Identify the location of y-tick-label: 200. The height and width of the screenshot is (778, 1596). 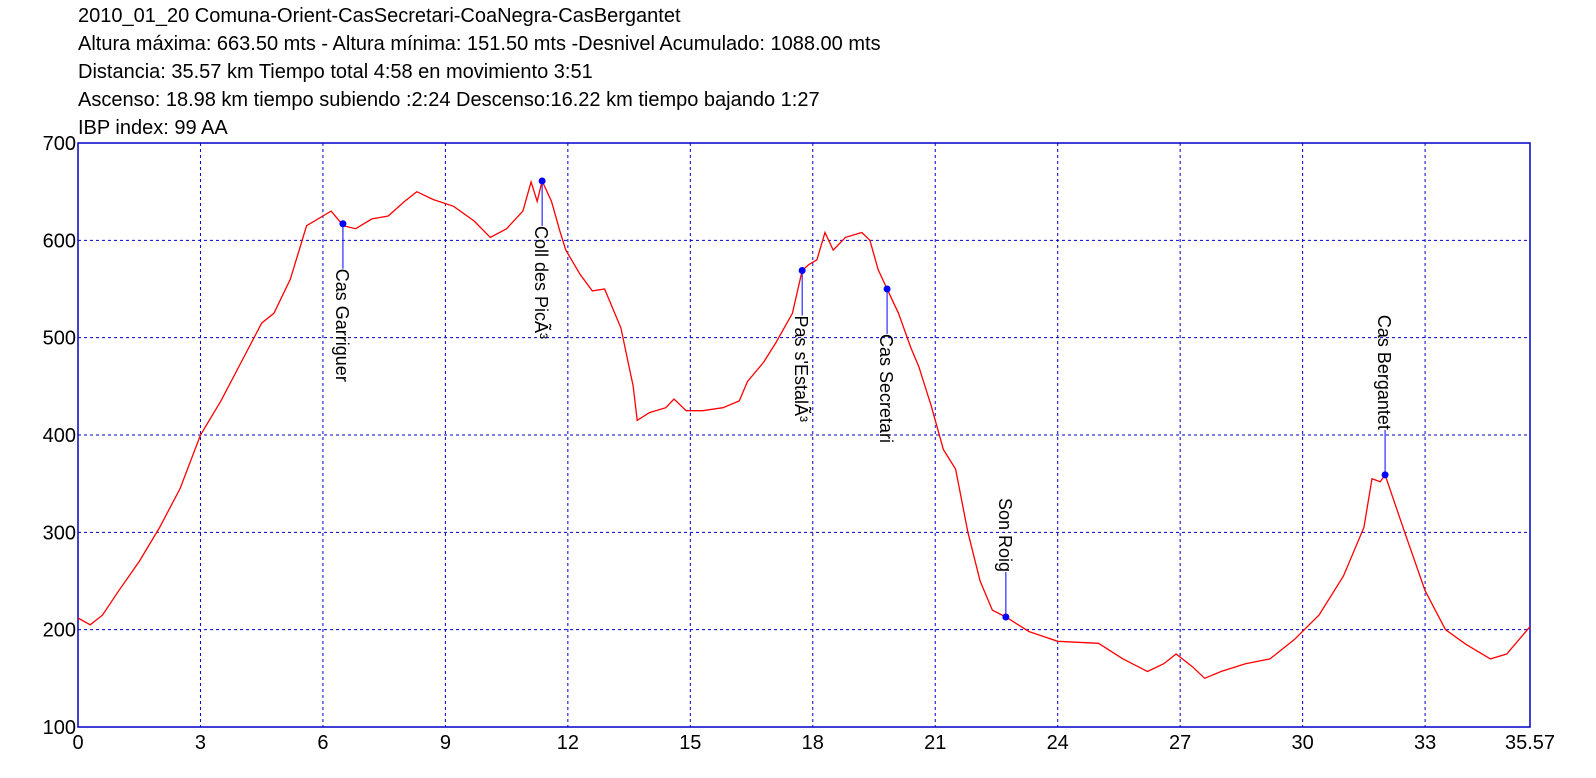
(59, 631).